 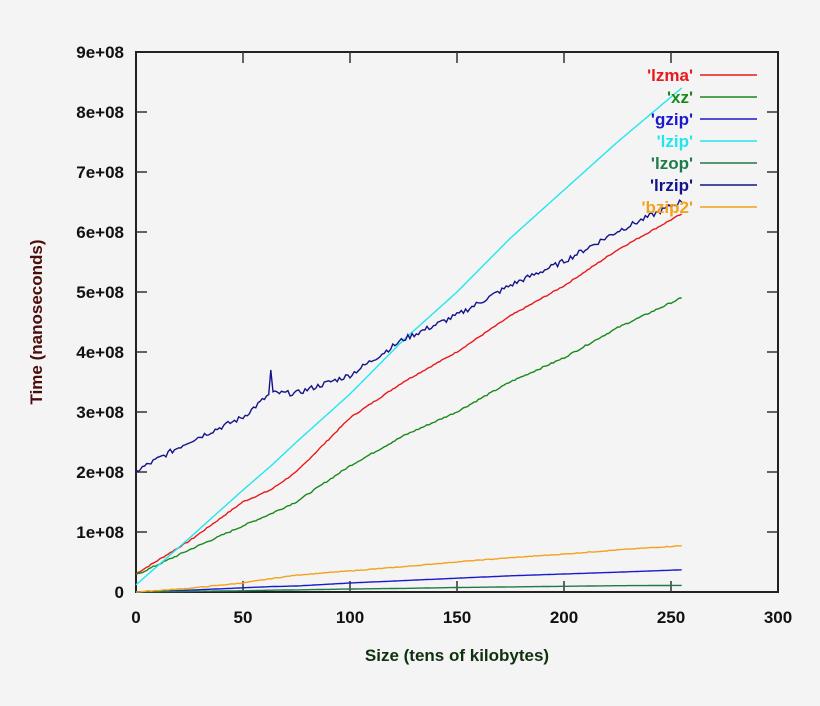 I want to click on legend-label: 'bzip2', so click(x=667, y=207).